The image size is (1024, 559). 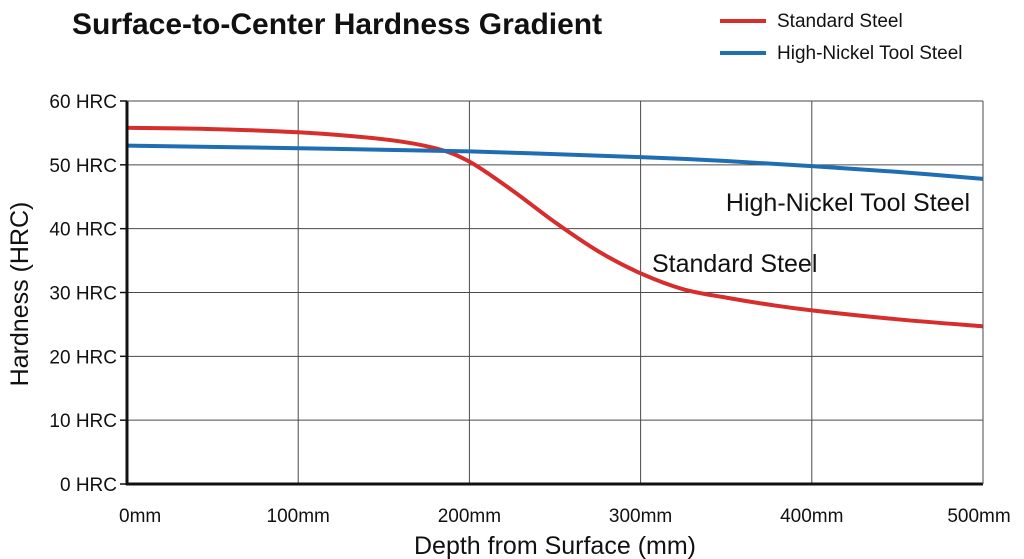 I want to click on series-line-high-nickel-tool-steel, so click(x=555, y=162).